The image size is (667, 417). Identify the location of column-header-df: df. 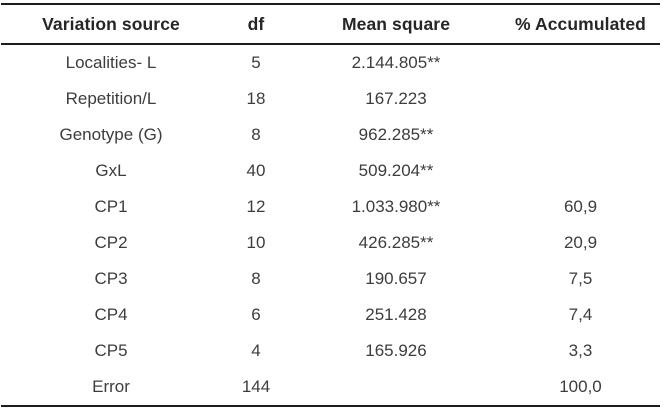
(256, 24).